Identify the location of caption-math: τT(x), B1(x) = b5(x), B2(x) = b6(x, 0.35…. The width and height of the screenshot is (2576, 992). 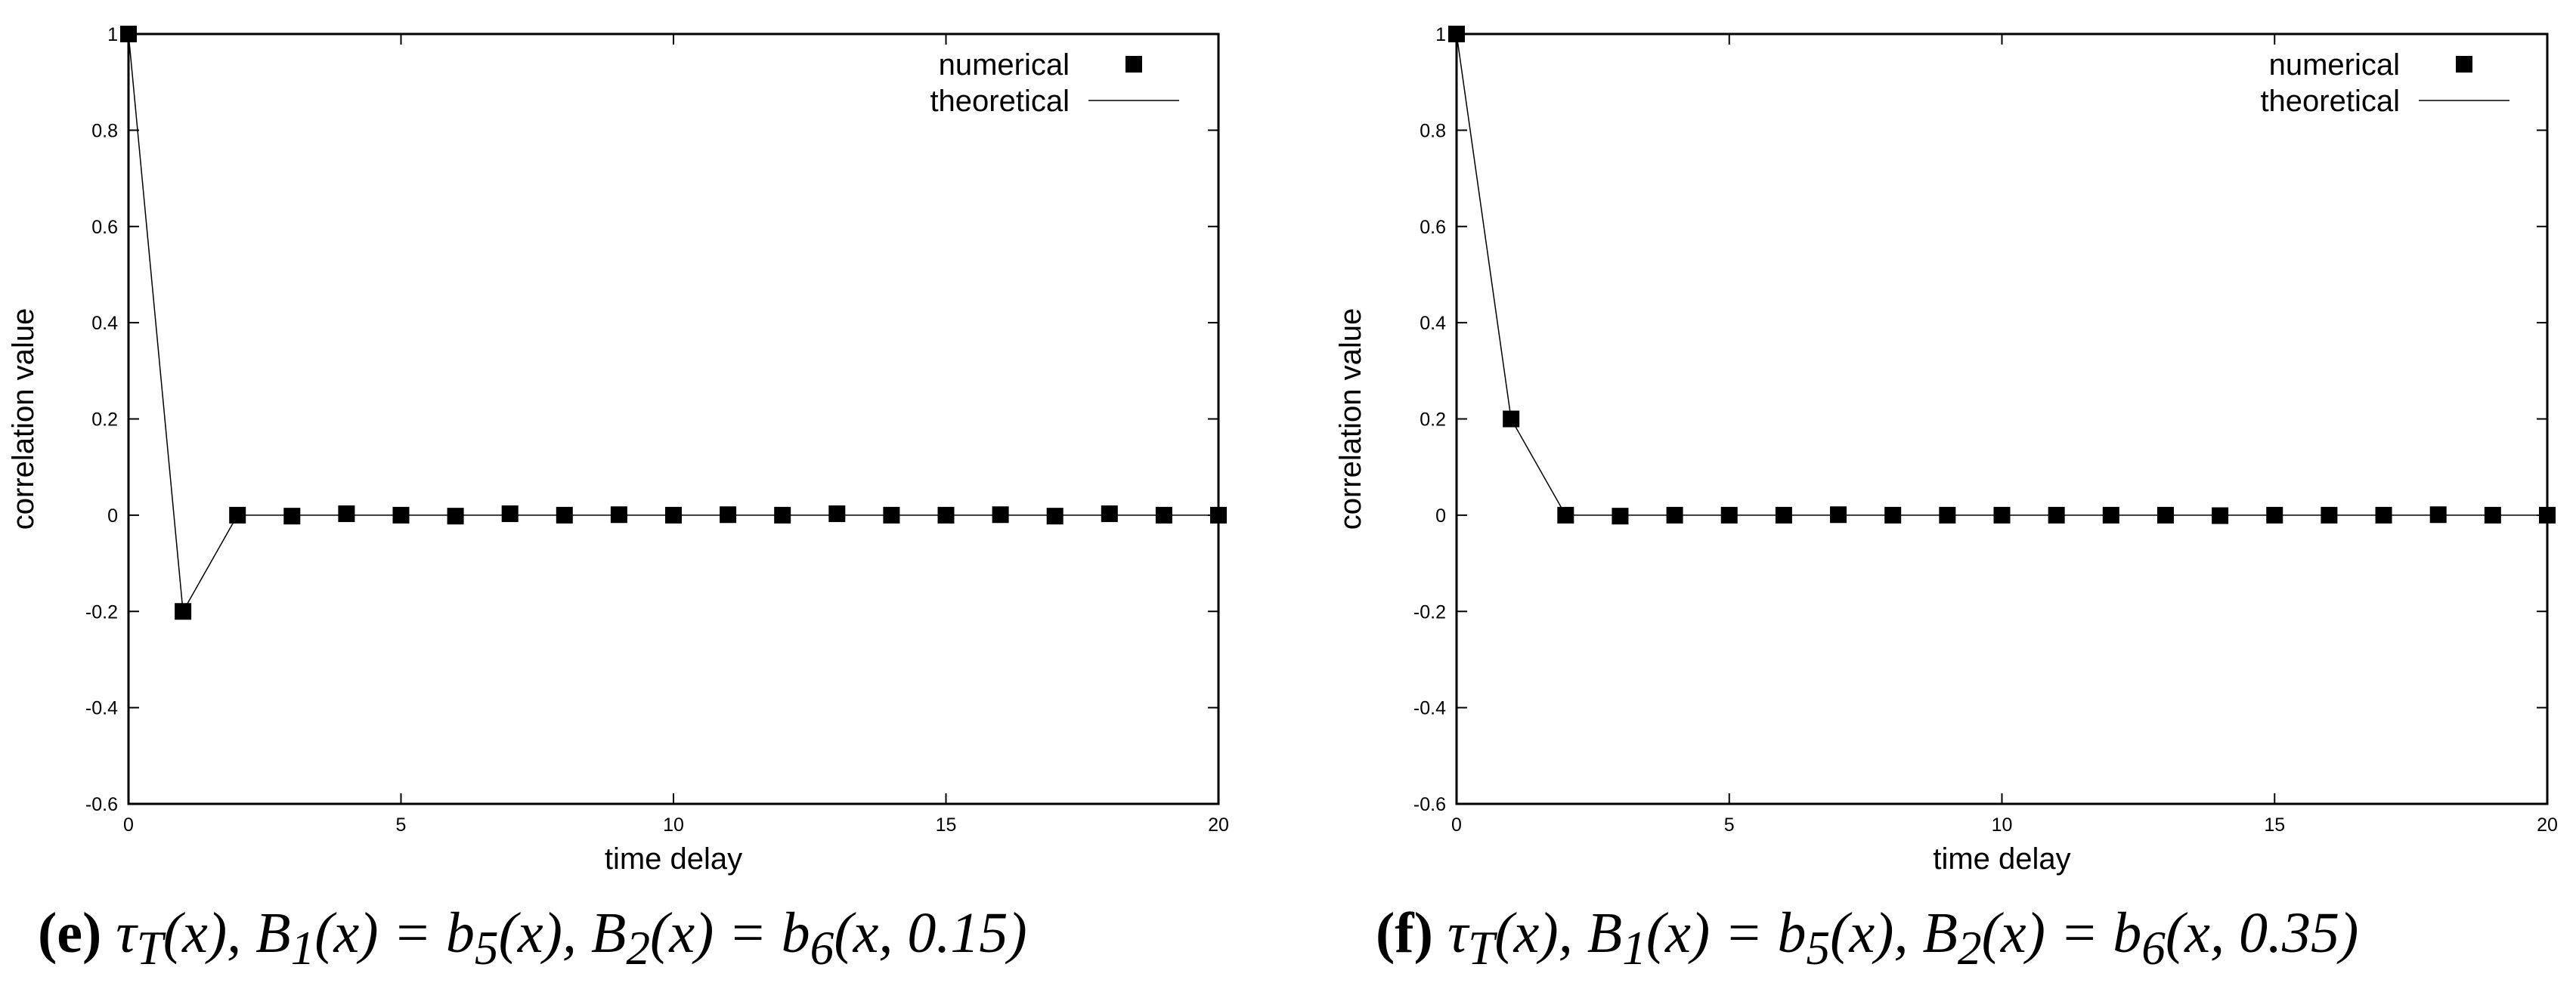
(1903, 938).